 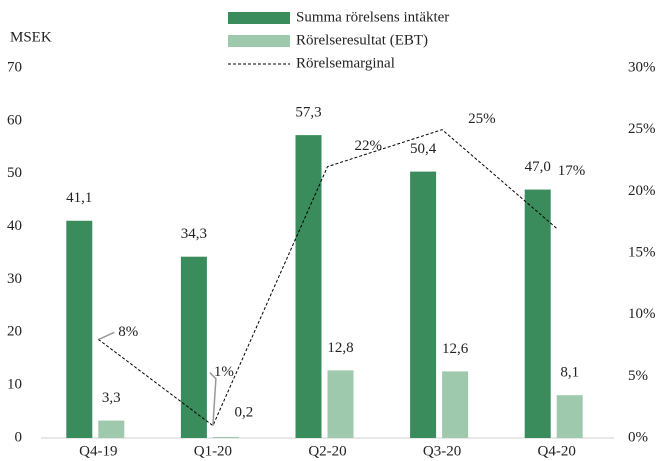 What do you see at coordinates (244, 412) in the screenshot?
I see `data-label: 0,2` at bounding box center [244, 412].